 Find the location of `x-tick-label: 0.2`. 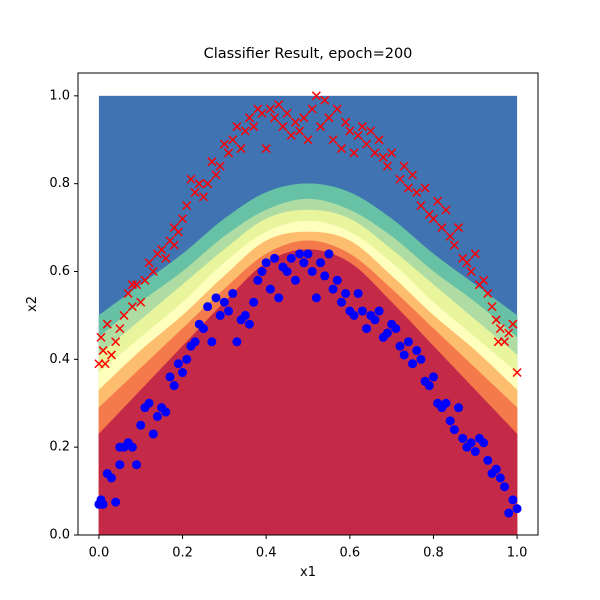

x-tick-label: 0.2 is located at coordinates (182, 553).